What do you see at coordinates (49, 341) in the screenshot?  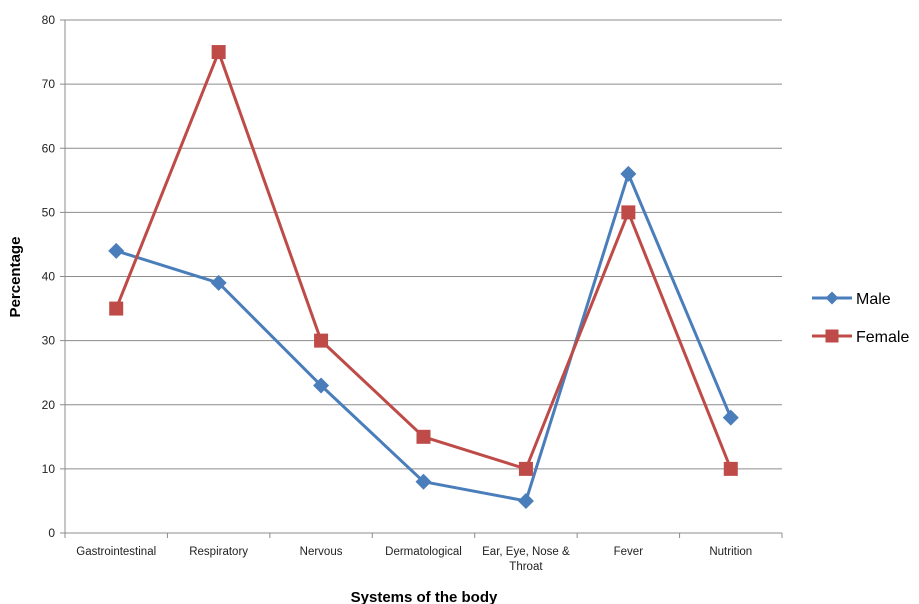 I see `y-tick-label: 30` at bounding box center [49, 341].